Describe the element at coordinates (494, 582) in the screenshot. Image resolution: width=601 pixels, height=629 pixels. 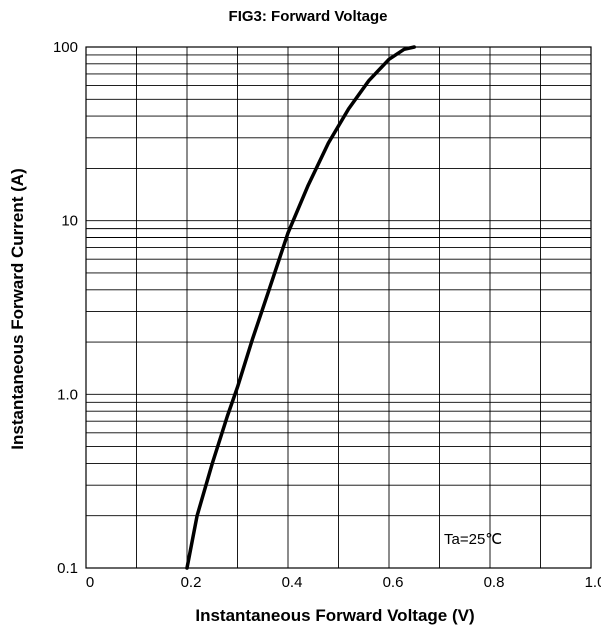
I see `x-tick-label: 0.8` at that location.